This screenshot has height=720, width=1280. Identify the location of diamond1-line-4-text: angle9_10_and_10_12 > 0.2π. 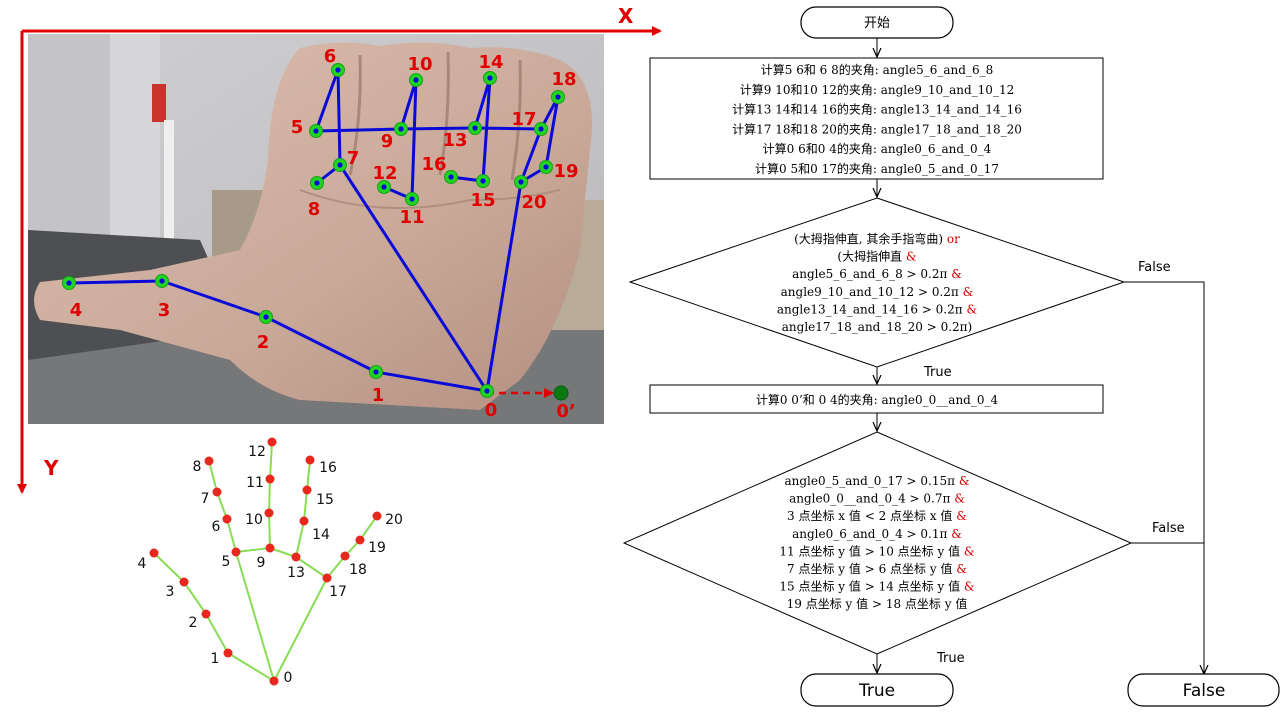
(872, 292).